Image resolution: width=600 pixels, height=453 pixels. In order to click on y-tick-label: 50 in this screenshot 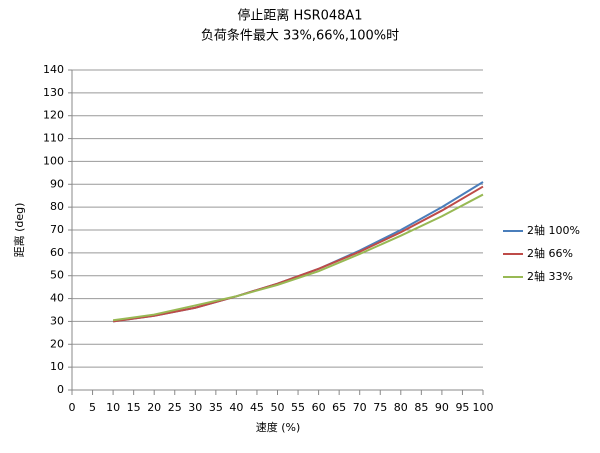, I will do `click(57, 275)`.